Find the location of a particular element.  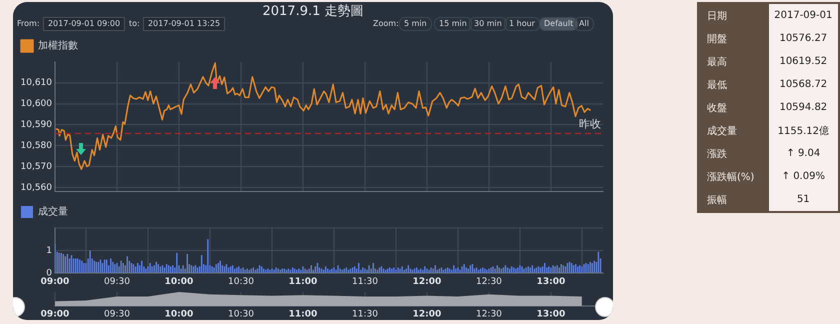

y-tick-label: 10,560 is located at coordinates (36, 187).